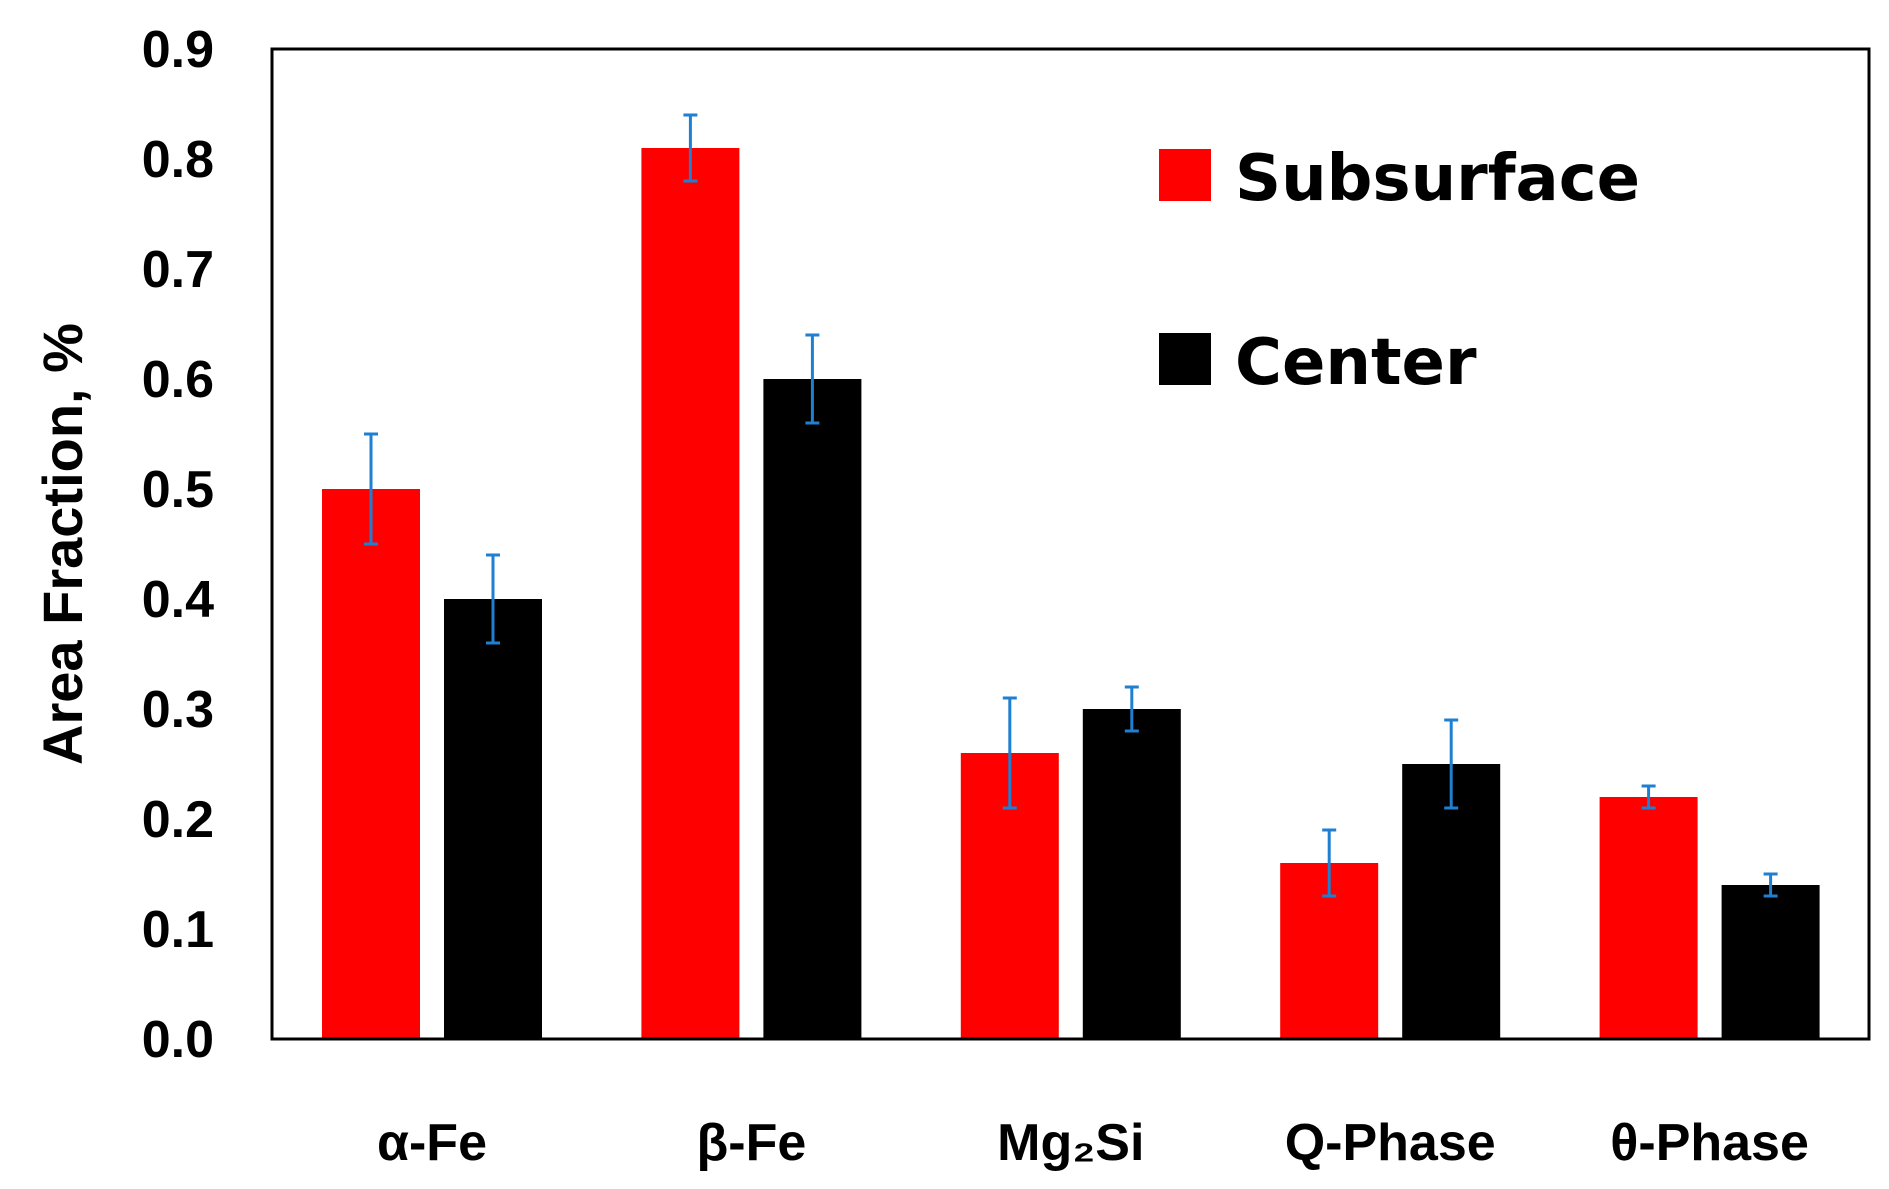 Image resolution: width=1889 pixels, height=1189 pixels. I want to click on x-category-label: α-Fe, so click(432, 1143).